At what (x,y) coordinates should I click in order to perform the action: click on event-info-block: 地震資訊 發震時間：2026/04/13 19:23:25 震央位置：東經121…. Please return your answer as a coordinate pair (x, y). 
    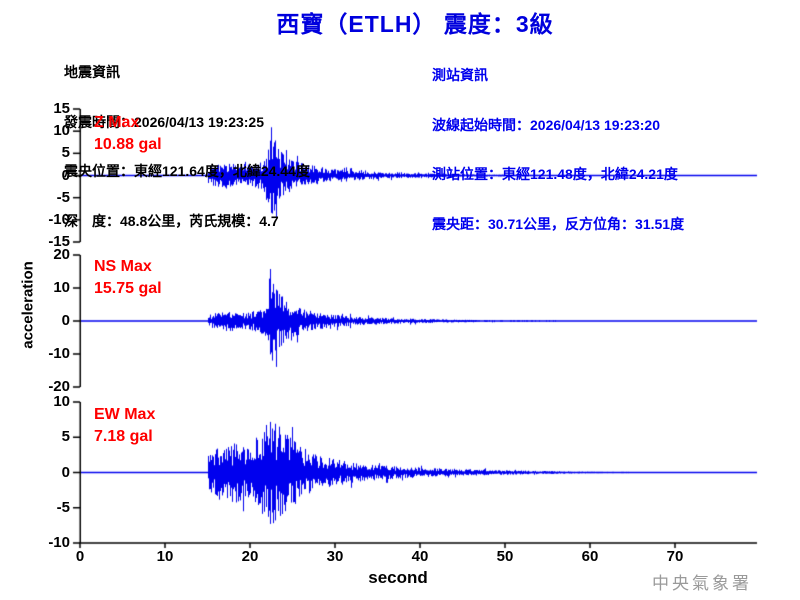
    Looking at the image, I should click on (187, 138).